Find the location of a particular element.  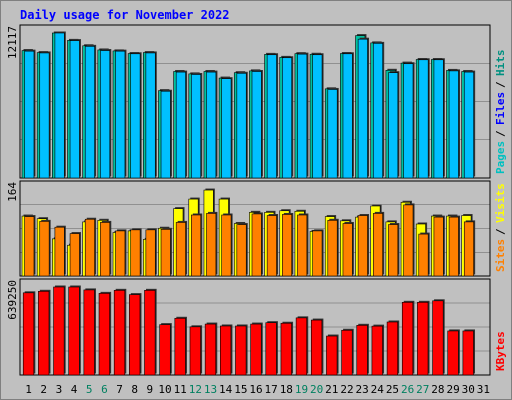

x-tick-label: 13 is located at coordinates (210, 389).